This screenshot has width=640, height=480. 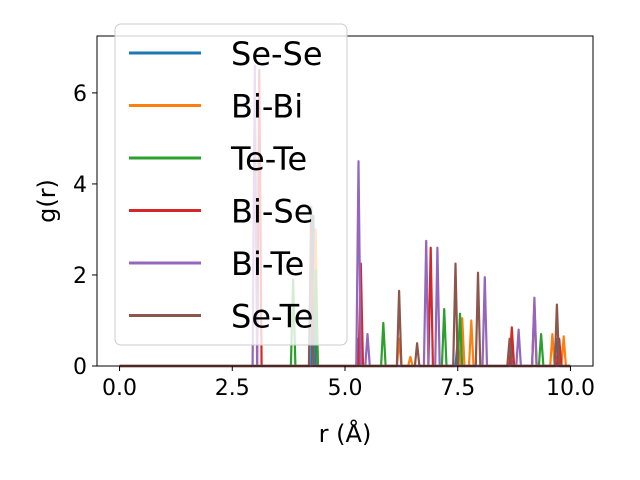 I want to click on x-tick-label: 0.0, so click(x=119, y=388).